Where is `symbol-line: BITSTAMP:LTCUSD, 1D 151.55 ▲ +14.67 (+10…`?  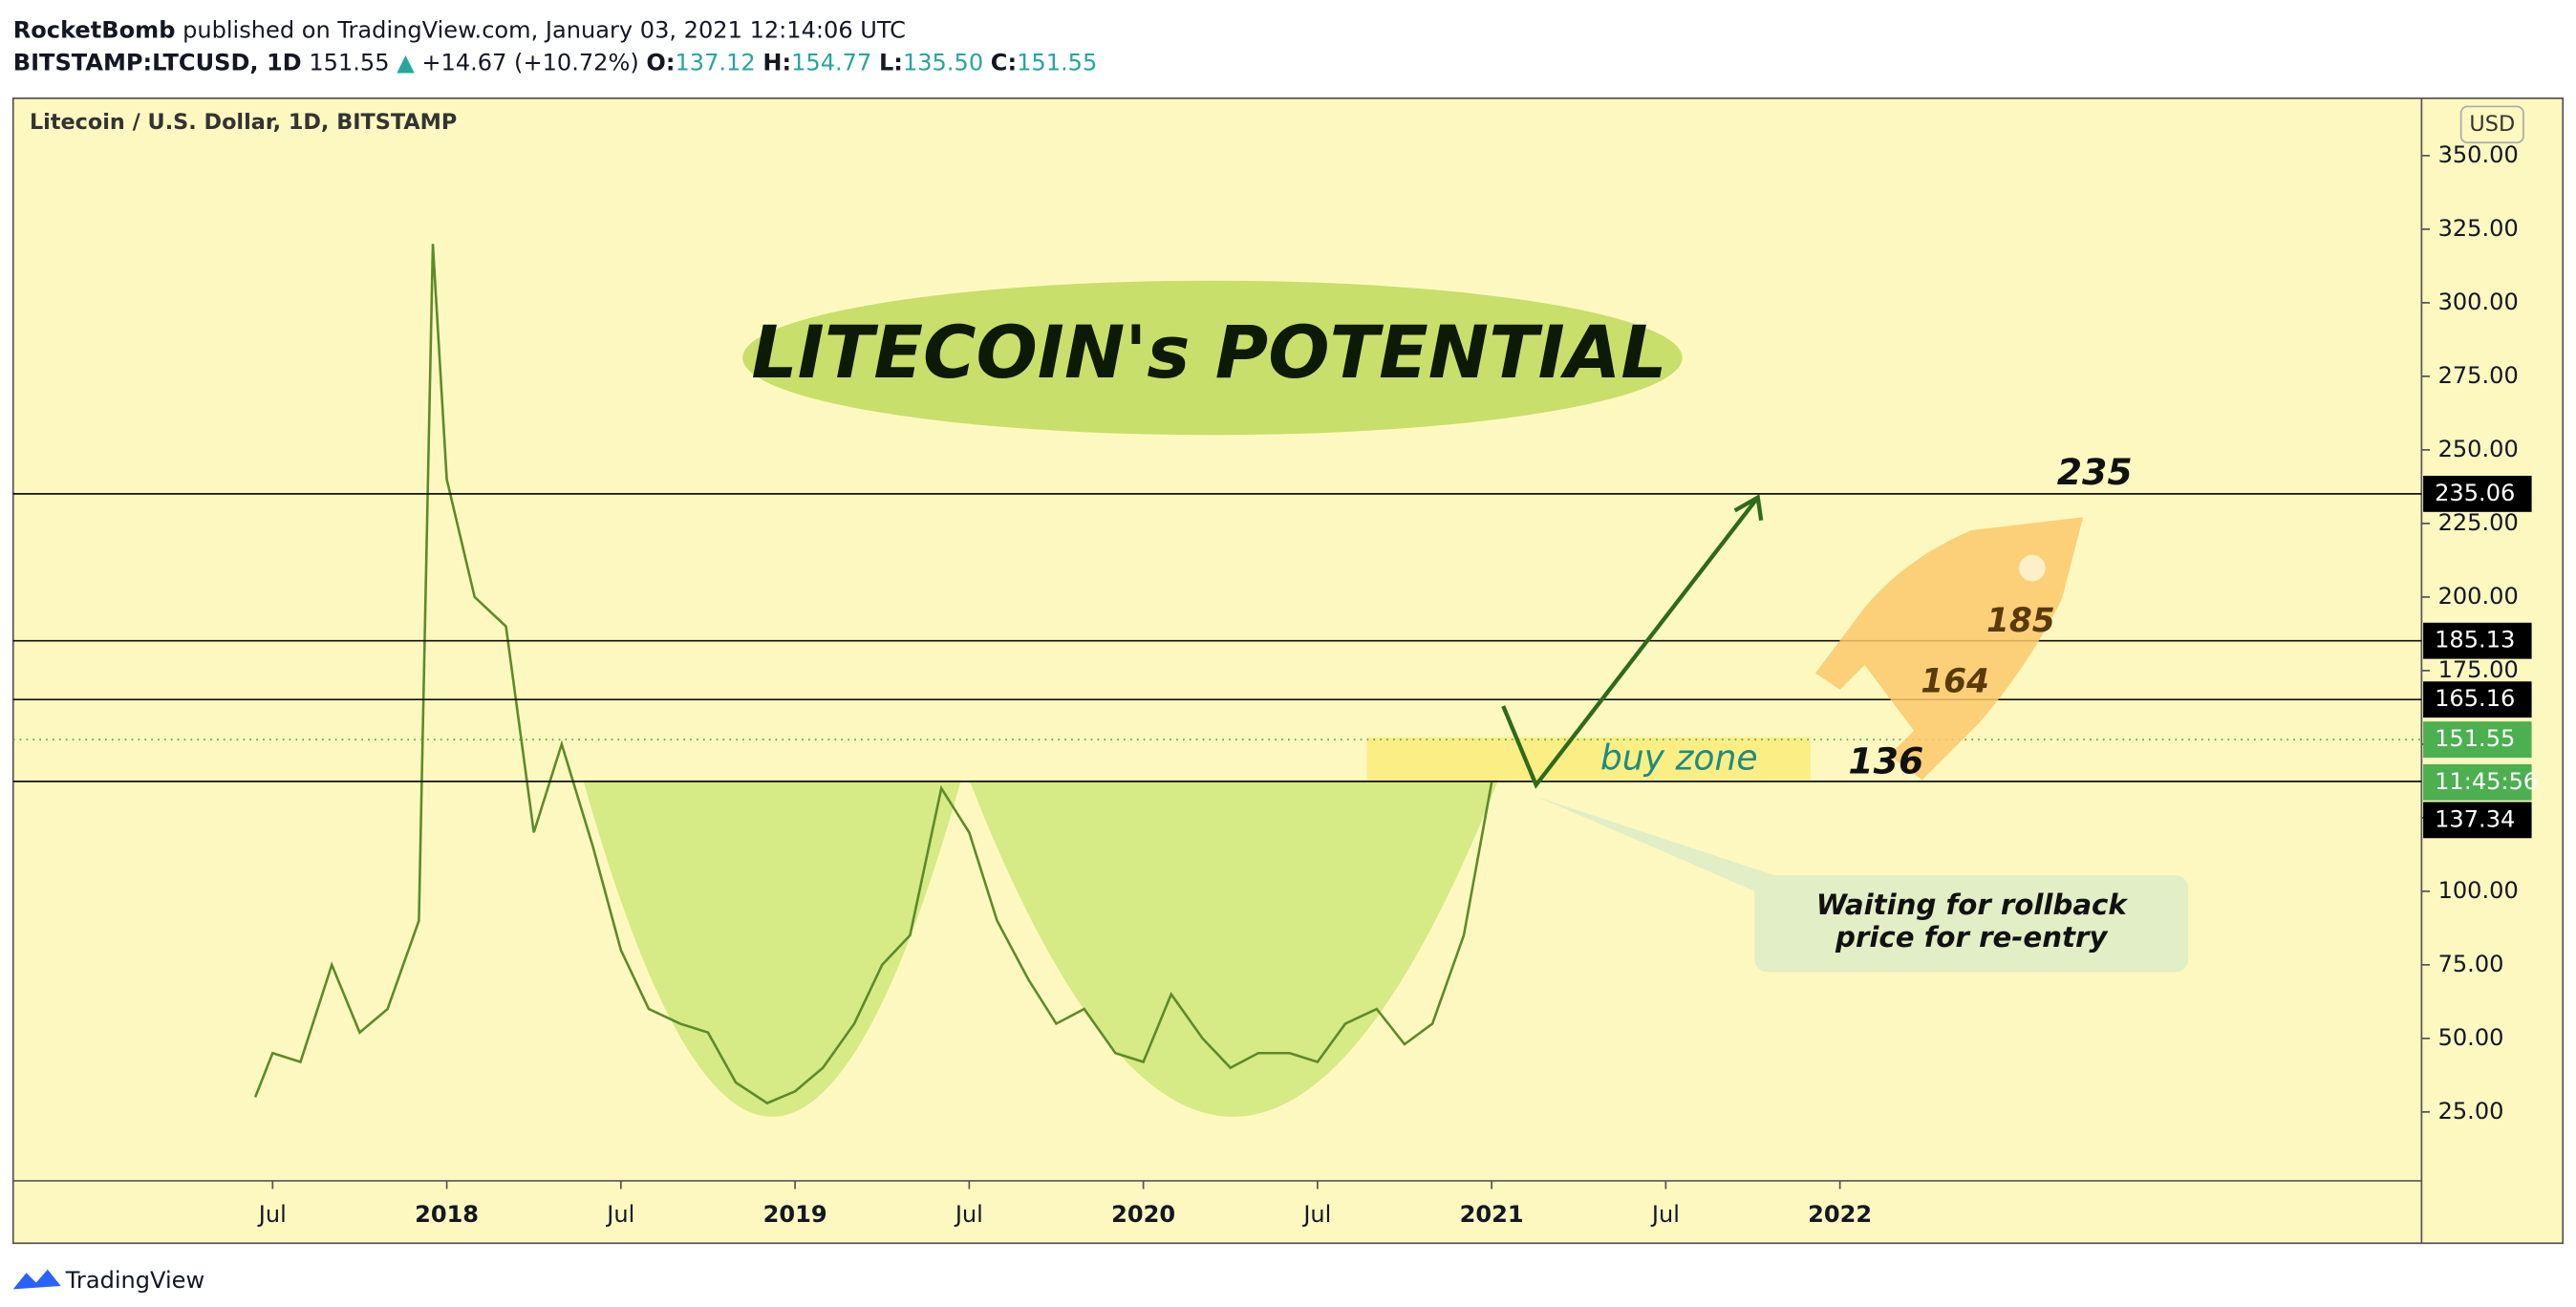 symbol-line: BITSTAMP:LTCUSD, 1D 151.55 ▲ +14.67 (+10… is located at coordinates (555, 63).